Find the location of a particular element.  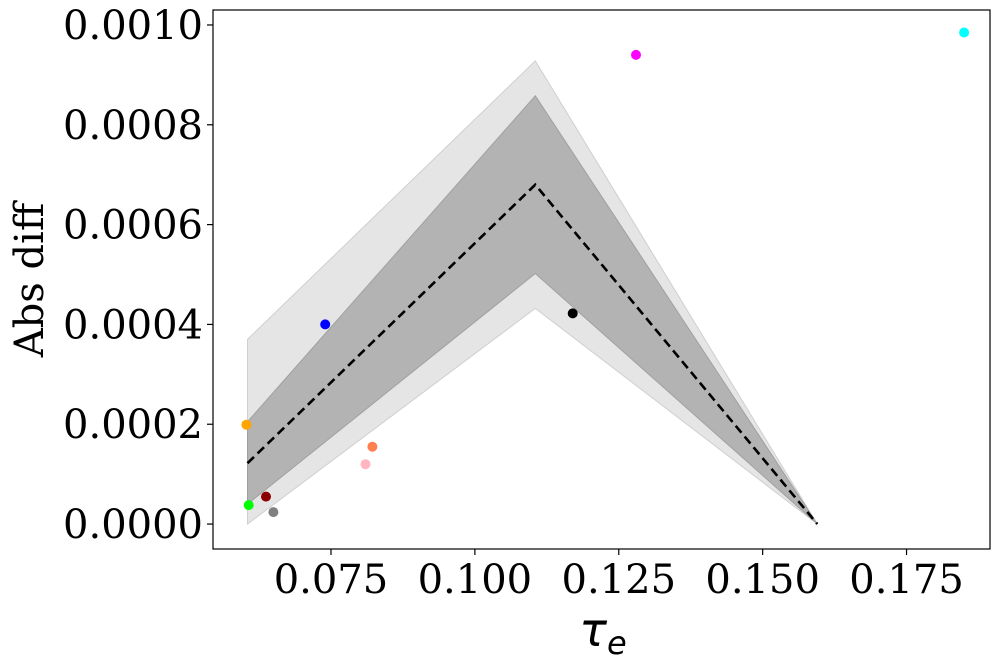

y-tick-label: 0.0006 is located at coordinates (133, 226).